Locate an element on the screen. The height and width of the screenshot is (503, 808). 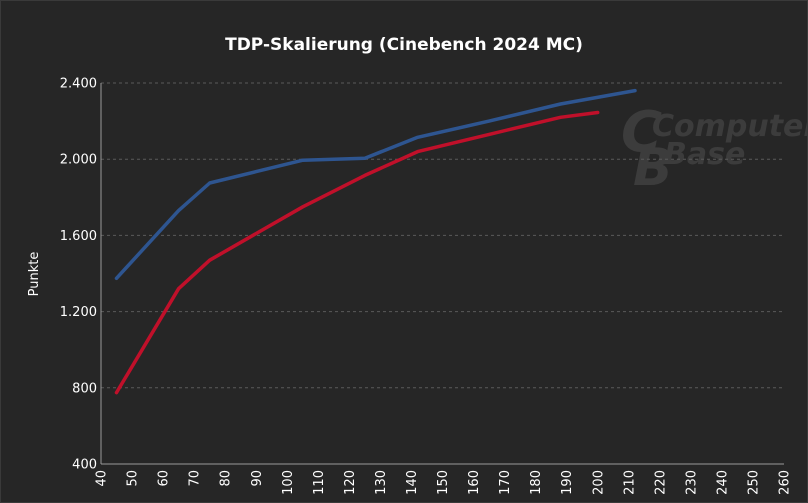
x-tick-label: 70 is located at coordinates (195, 478).